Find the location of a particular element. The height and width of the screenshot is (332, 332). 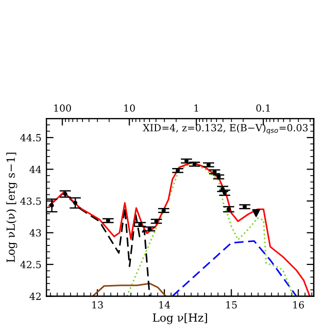

x2-tick-label: 10 is located at coordinates (129, 108).